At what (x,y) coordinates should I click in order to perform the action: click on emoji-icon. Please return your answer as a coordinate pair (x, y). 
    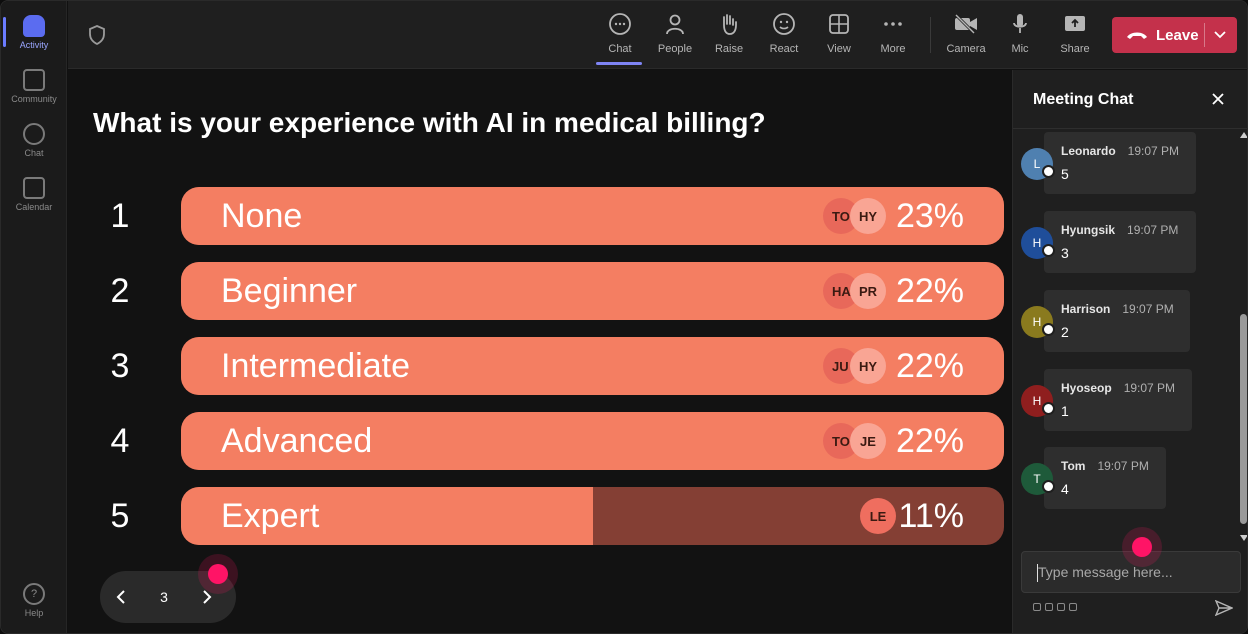
    Looking at the image, I should click on (1061, 607).